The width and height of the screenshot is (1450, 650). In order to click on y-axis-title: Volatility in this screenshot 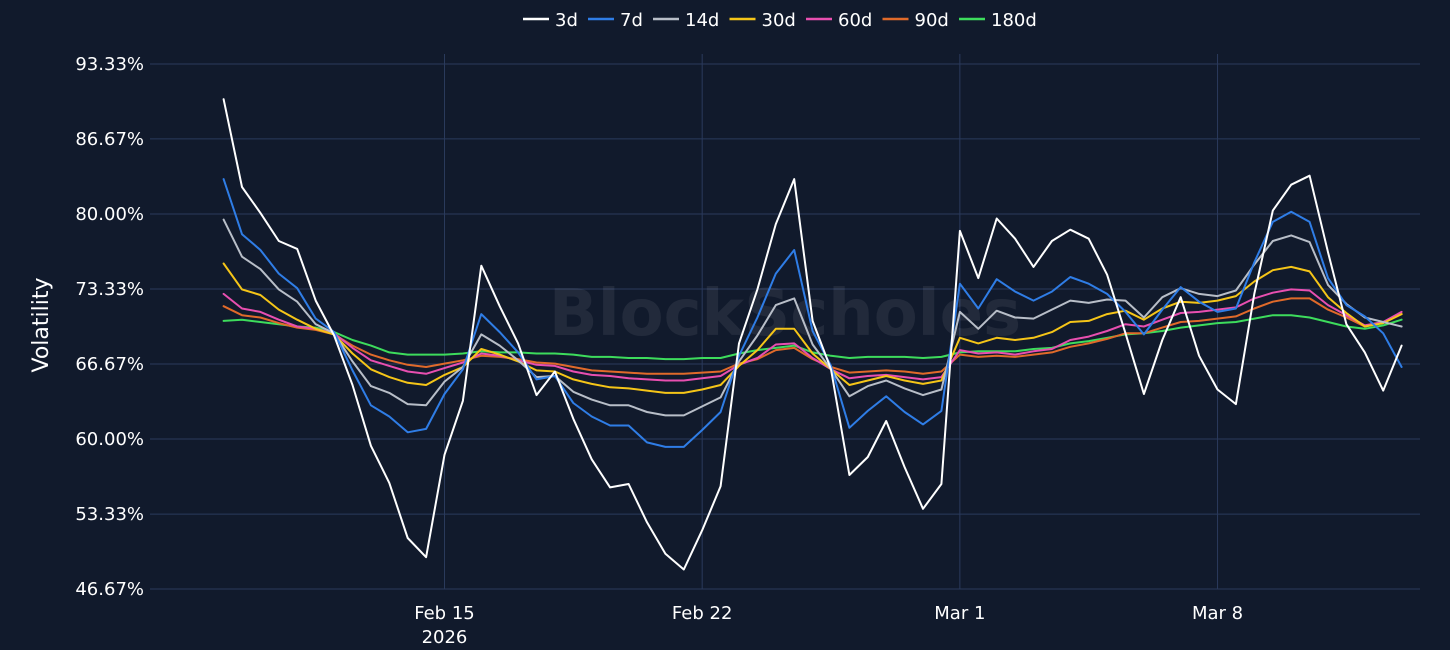, I will do `click(41, 324)`.